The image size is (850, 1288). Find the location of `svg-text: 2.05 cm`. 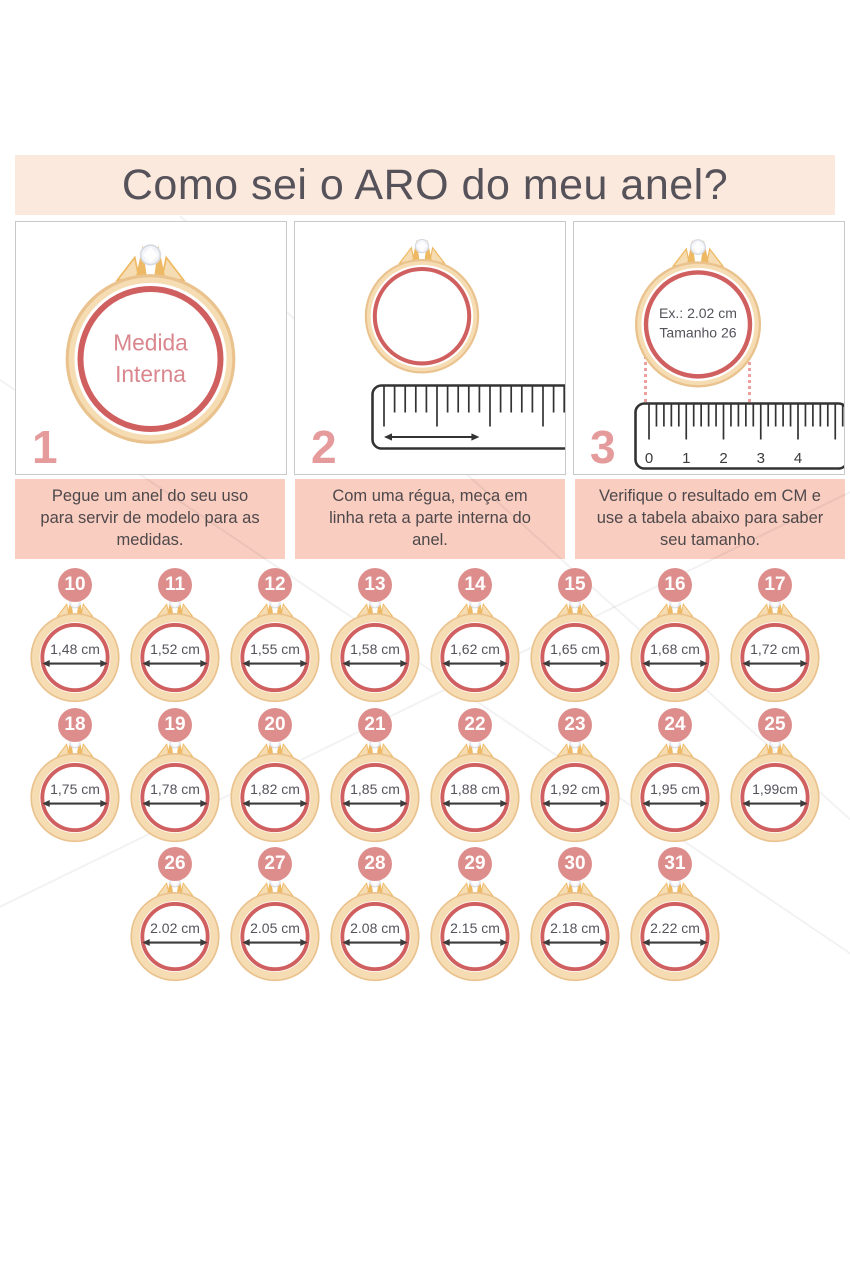

svg-text: 2.05 cm is located at coordinates (275, 928).